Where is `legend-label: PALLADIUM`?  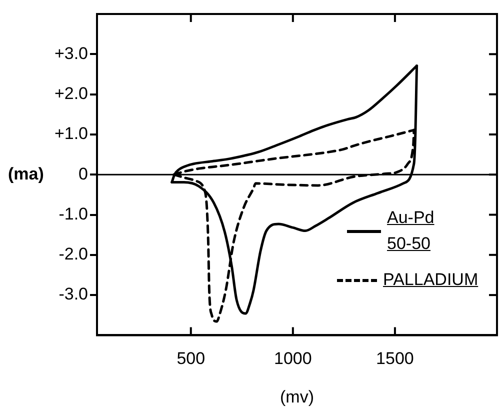 legend-label: PALLADIUM is located at coordinates (430, 280).